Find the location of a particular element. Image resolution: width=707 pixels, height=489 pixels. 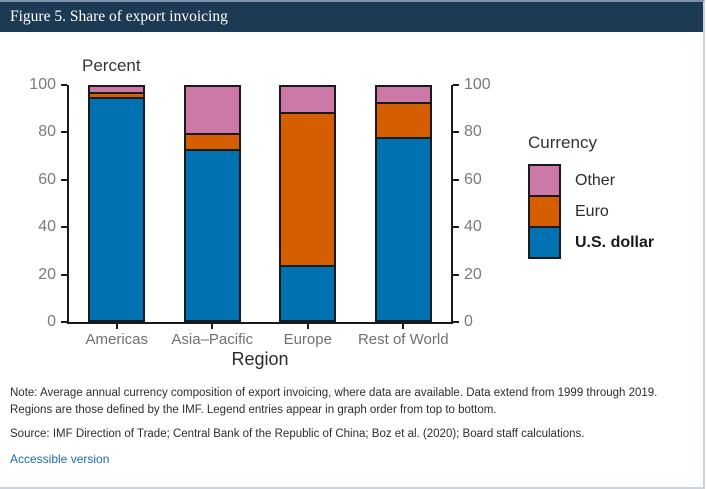

y-axis-title: Percent is located at coordinates (111, 65).